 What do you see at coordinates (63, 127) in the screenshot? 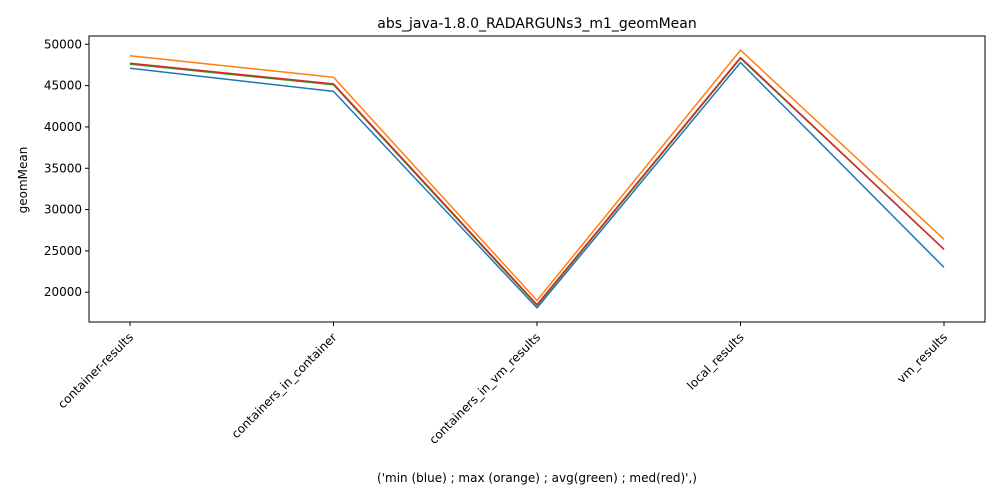
I see `y-tick-label: 40000` at bounding box center [63, 127].